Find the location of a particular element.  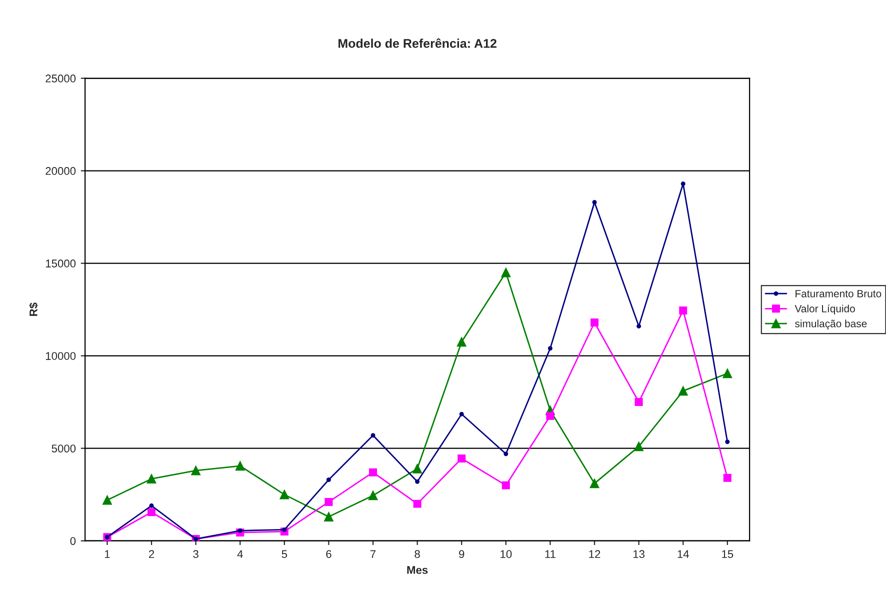

x-tick-label: 4 is located at coordinates (240, 554).